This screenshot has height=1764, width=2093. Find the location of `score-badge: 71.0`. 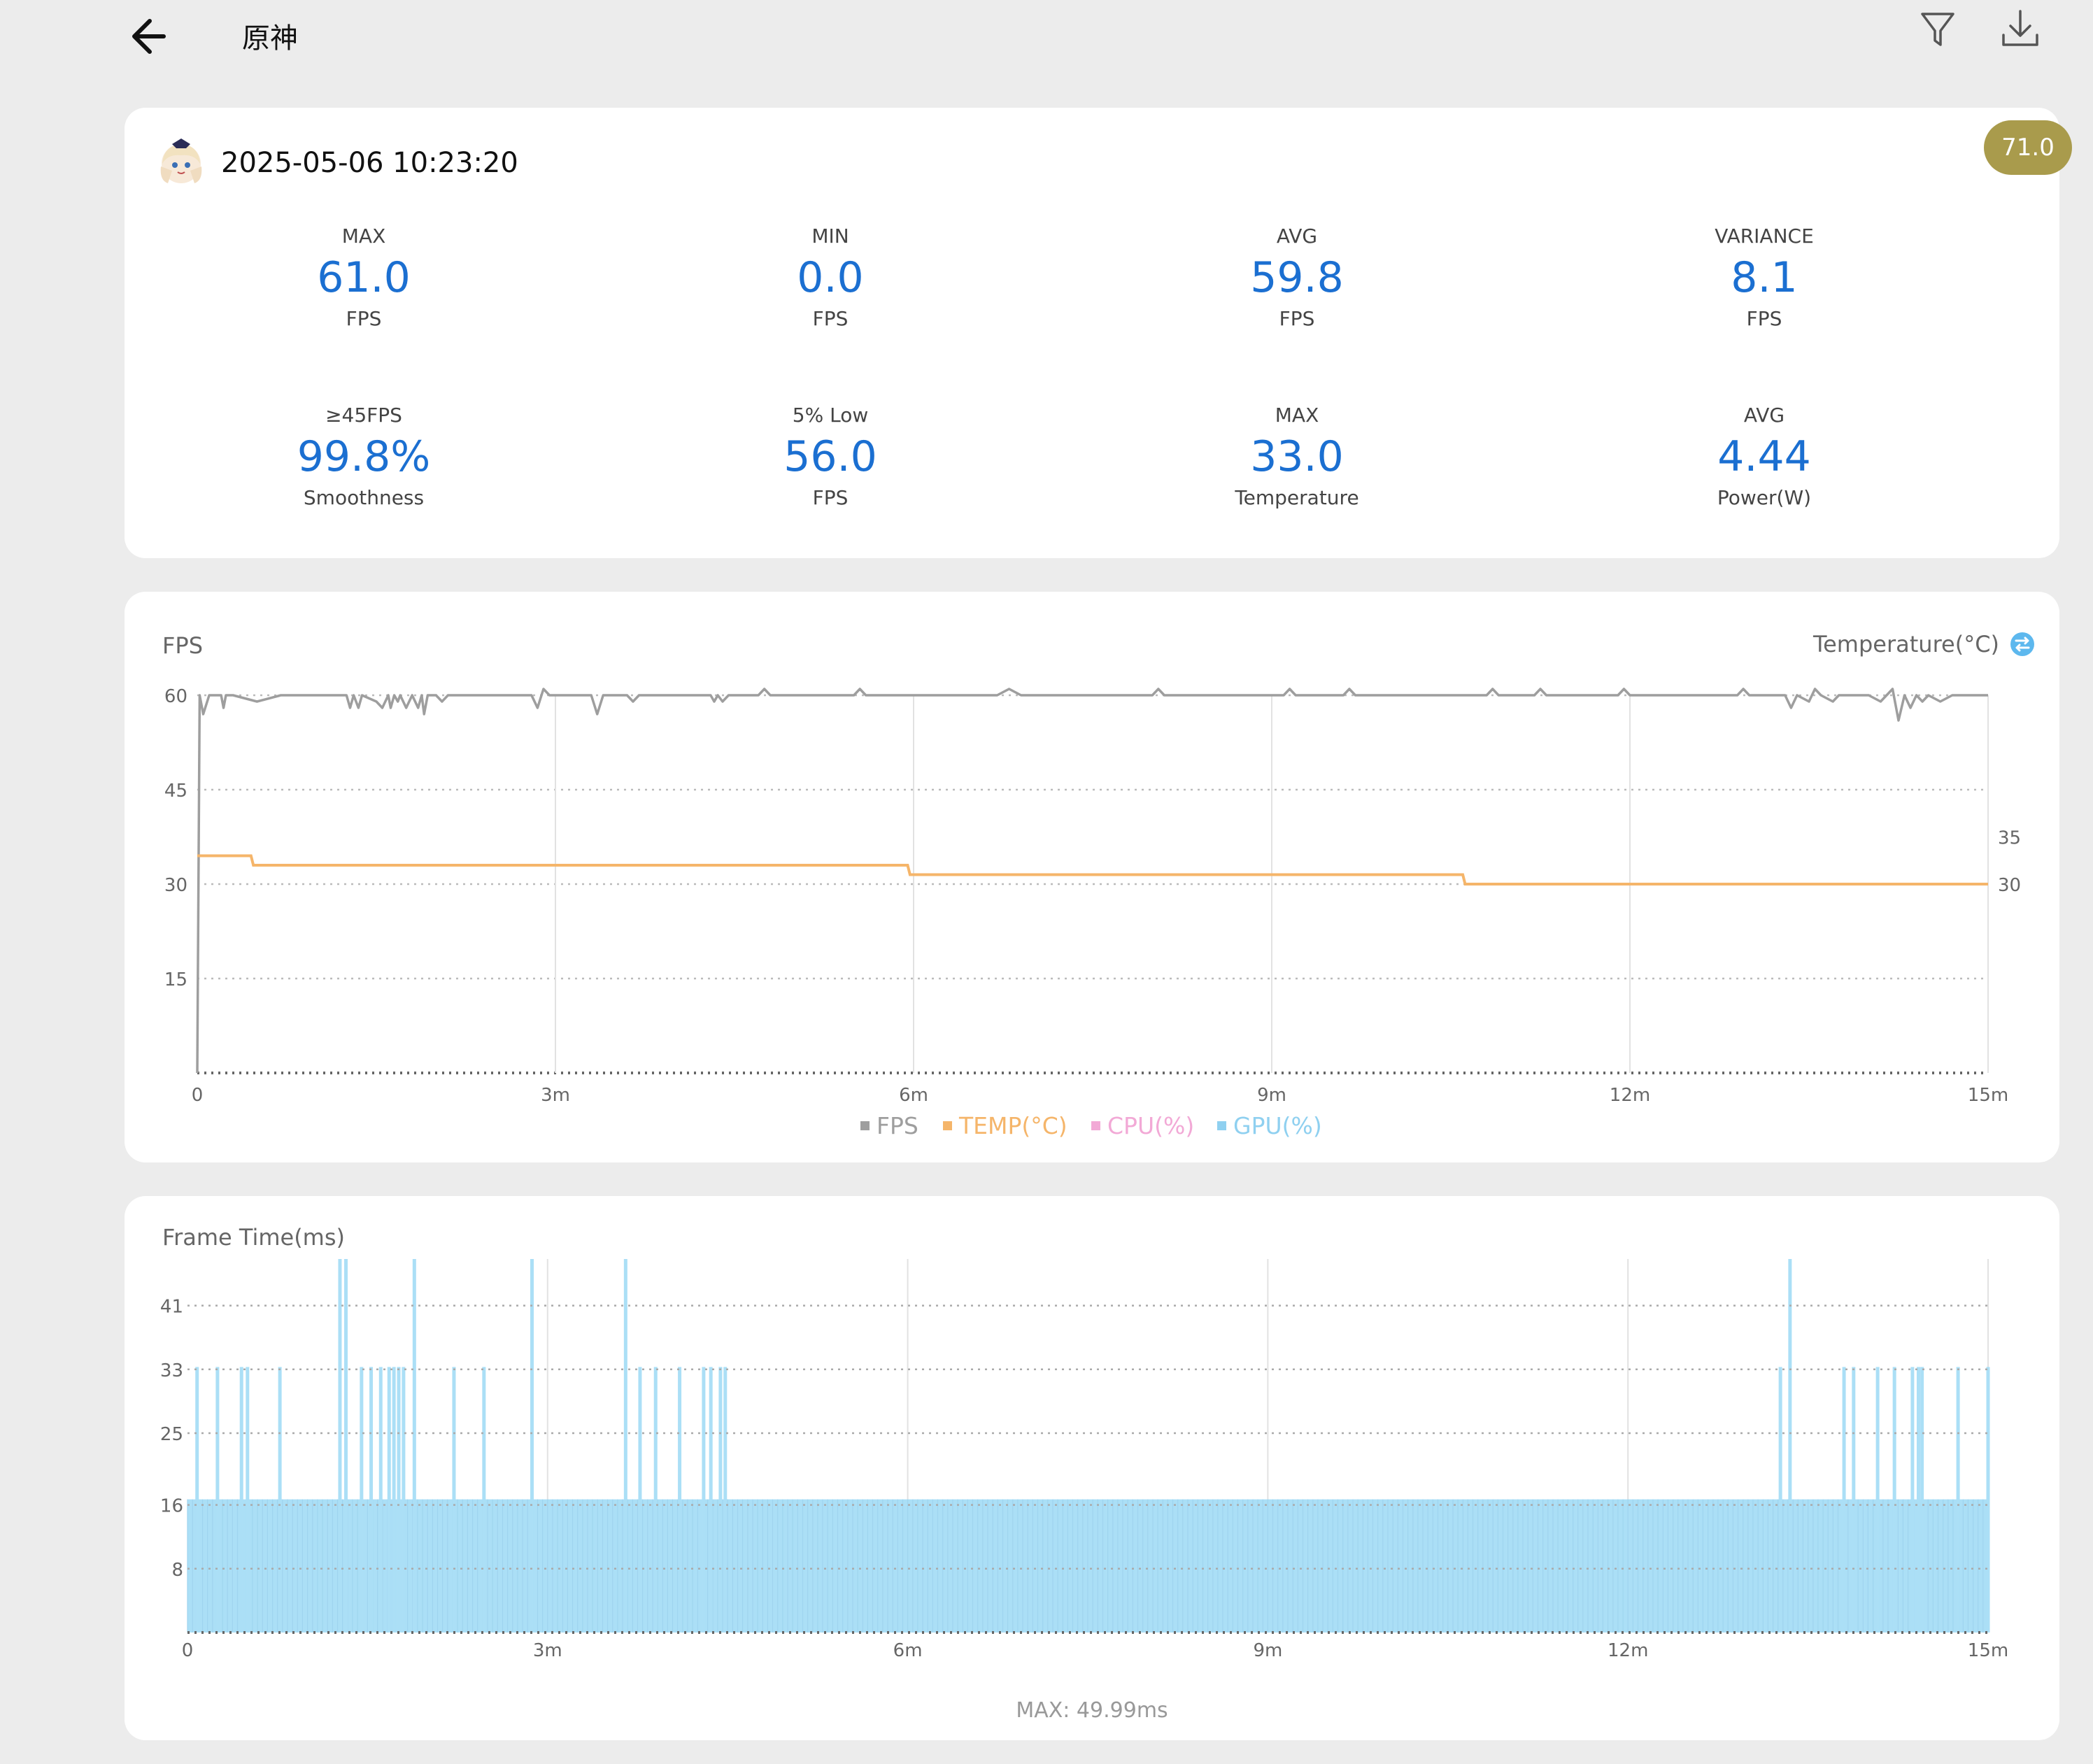

score-badge: 71.0 is located at coordinates (2028, 147).